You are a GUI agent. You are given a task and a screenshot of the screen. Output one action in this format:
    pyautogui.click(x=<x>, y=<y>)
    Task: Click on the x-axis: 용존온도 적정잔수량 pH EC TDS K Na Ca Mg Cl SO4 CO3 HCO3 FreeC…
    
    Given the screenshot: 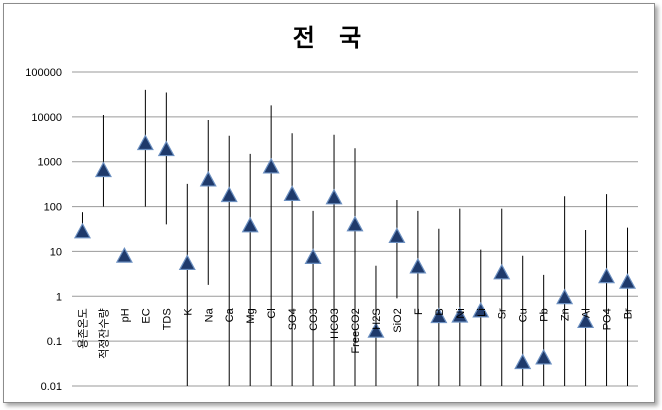 What is the action you would take?
    pyautogui.click(x=355, y=332)
    